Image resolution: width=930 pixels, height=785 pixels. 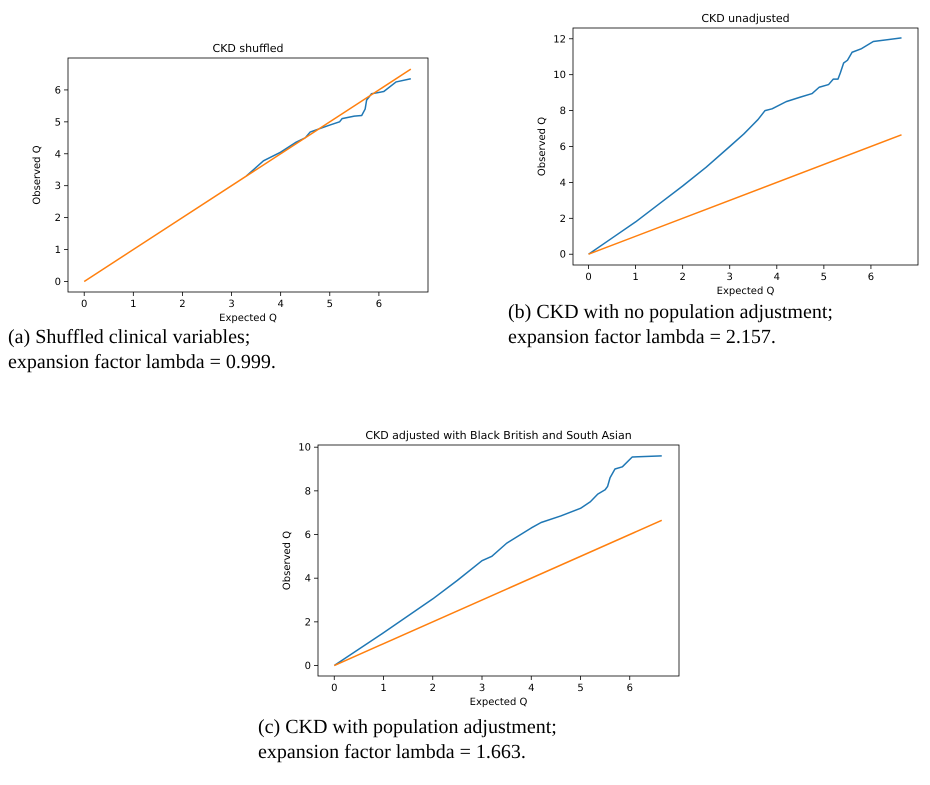 What do you see at coordinates (57, 186) in the screenshot?
I see `y-tick-label: 3` at bounding box center [57, 186].